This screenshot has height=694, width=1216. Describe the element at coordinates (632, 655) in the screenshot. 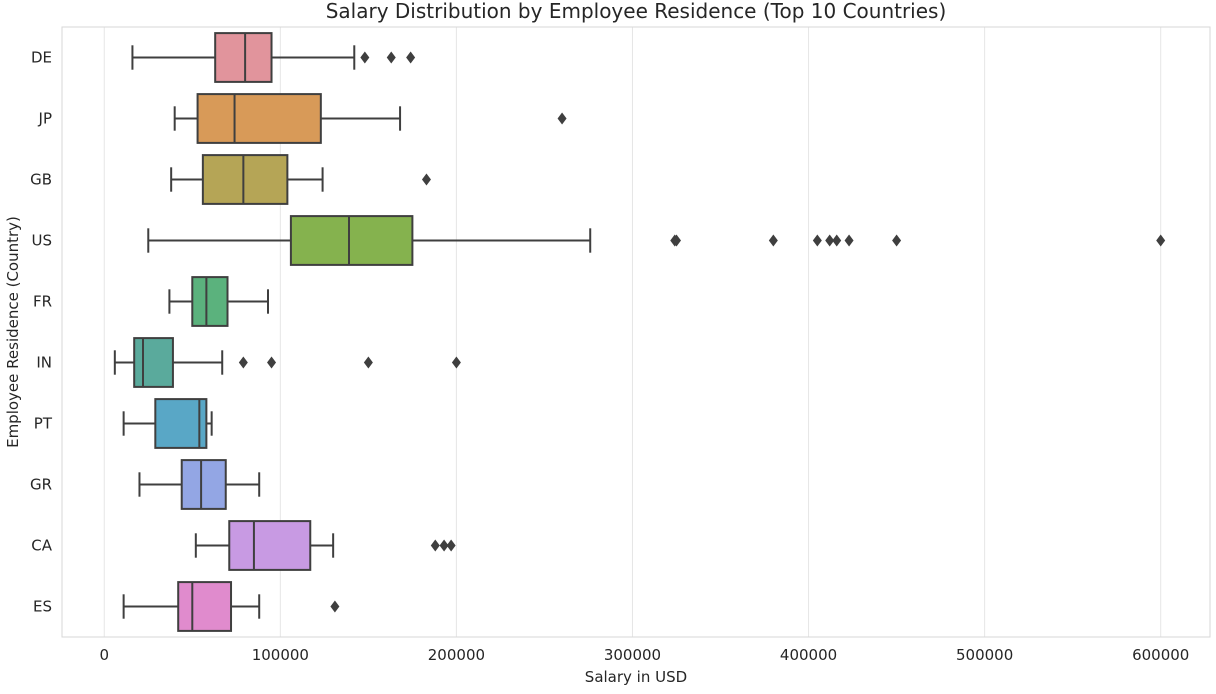

I see `x-tick-label: 300000` at that location.